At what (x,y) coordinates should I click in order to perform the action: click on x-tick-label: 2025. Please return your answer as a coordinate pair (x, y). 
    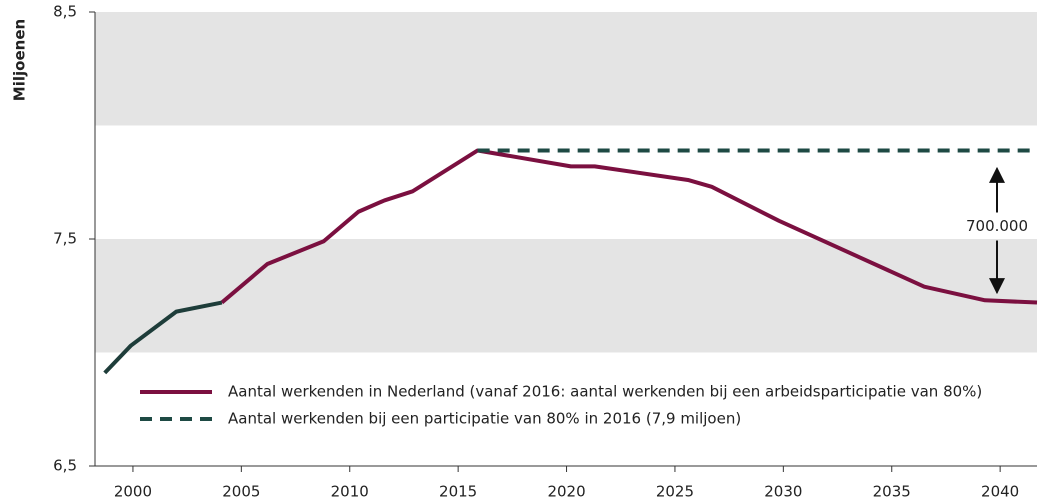
    Looking at the image, I should click on (675, 492).